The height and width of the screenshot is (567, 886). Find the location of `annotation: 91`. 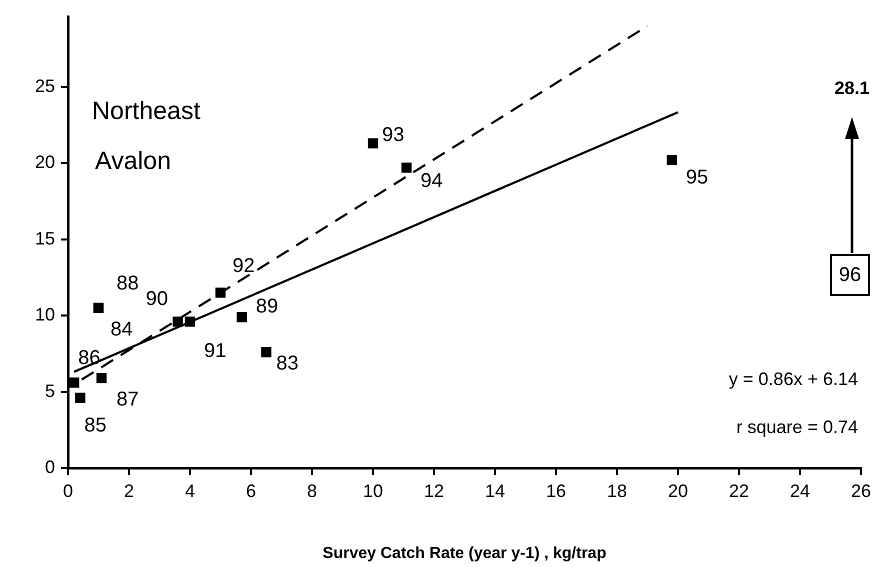

annotation: 91 is located at coordinates (215, 351).